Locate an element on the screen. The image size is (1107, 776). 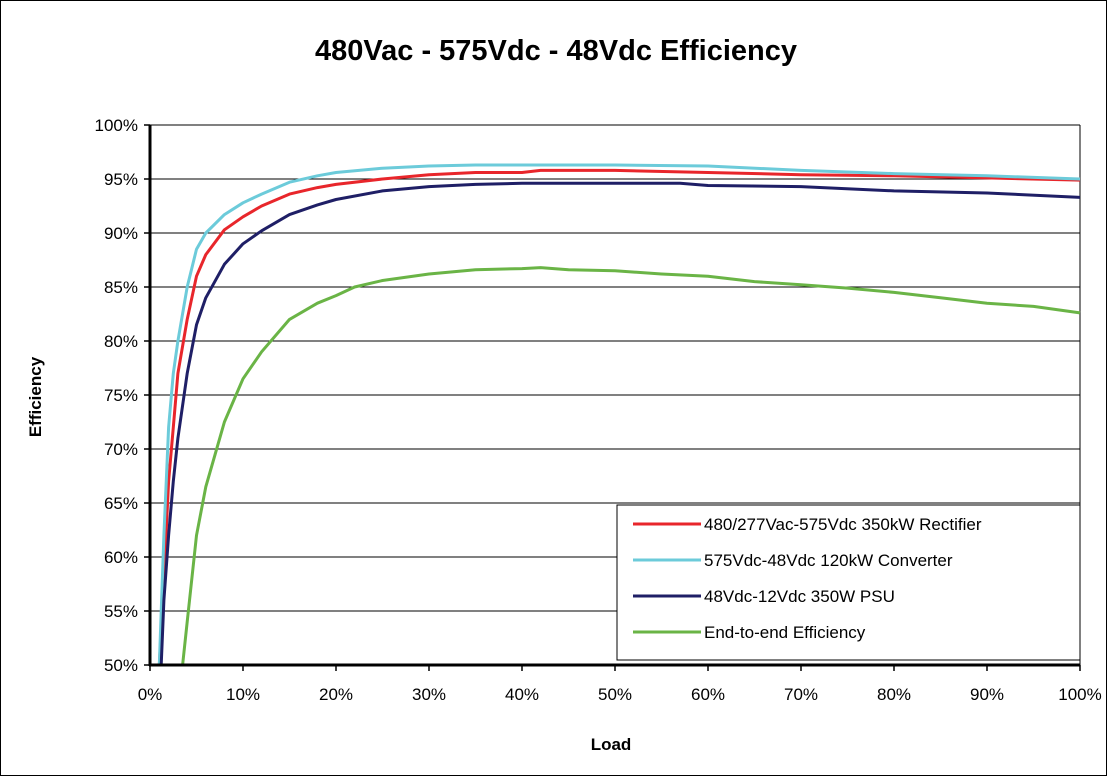
y-tick-label: 80% is located at coordinates (121, 341).